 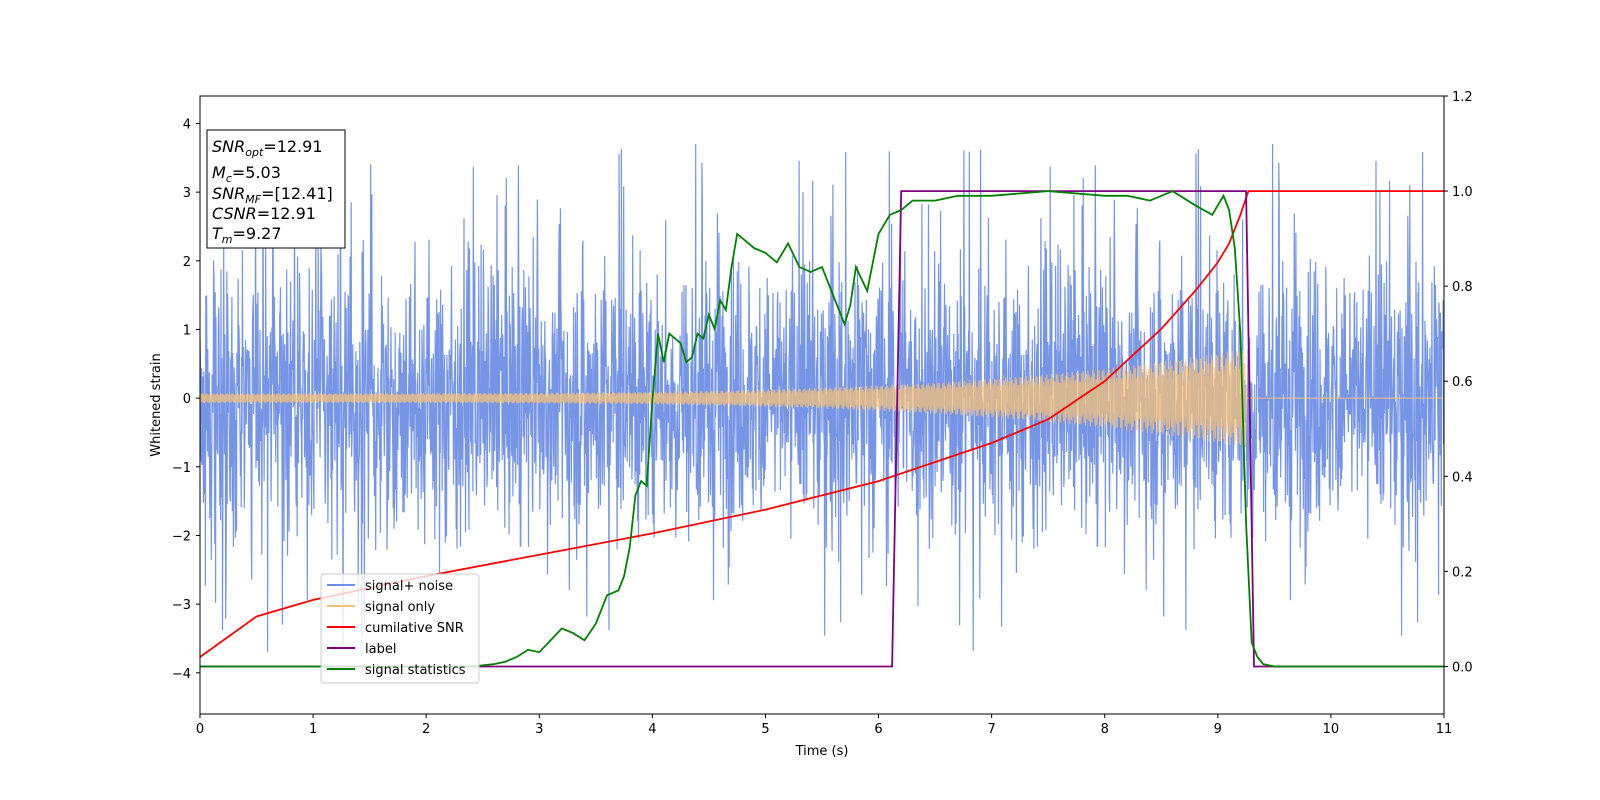 What do you see at coordinates (1331, 729) in the screenshot?
I see `x-tick-label: 10` at bounding box center [1331, 729].